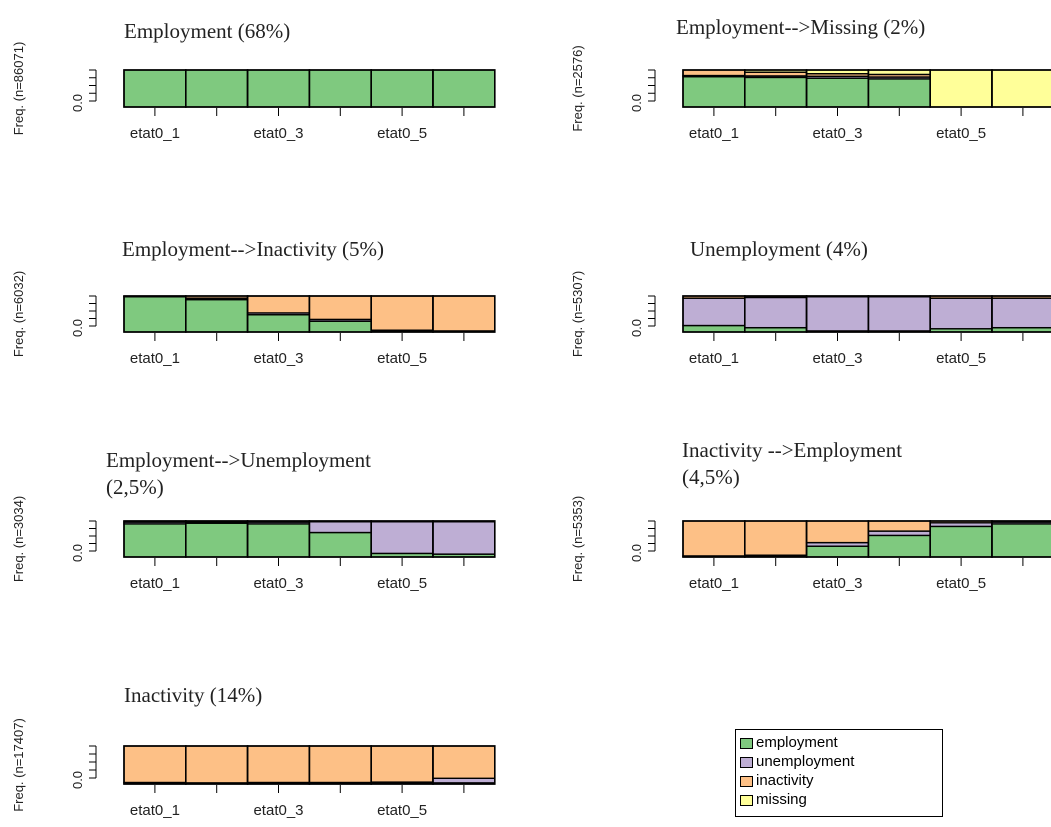  What do you see at coordinates (18, 539) in the screenshot?
I see `y-axis-label: Freq. (n=3034)` at bounding box center [18, 539].